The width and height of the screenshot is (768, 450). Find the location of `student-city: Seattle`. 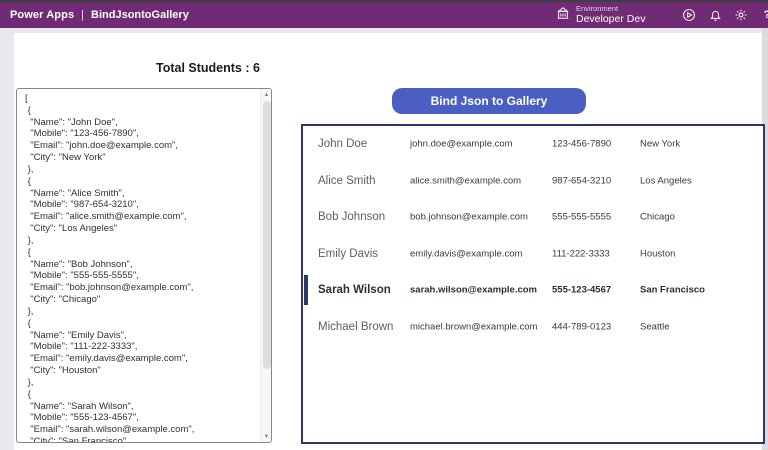

student-city: Seattle is located at coordinates (655, 327).